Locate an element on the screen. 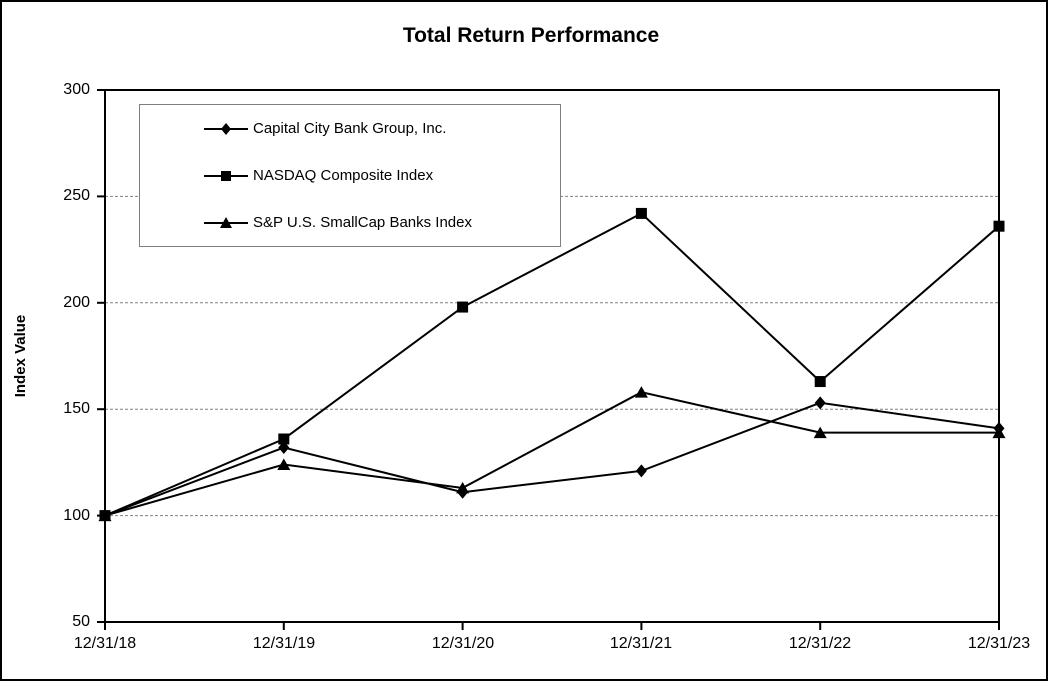  y-axis-title: Index Value is located at coordinates (20, 356).